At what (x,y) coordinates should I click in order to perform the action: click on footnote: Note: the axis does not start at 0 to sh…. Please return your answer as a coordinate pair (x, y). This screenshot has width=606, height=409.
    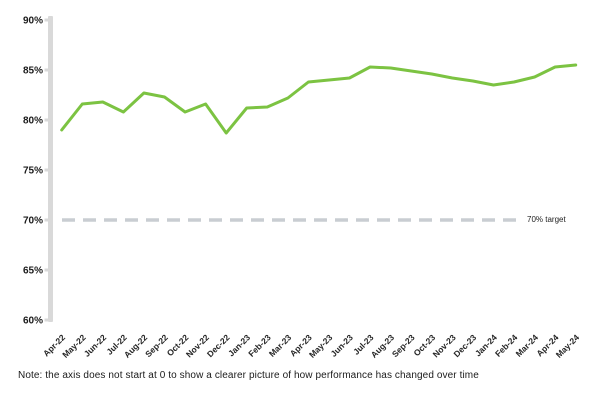
    Looking at the image, I should click on (248, 375).